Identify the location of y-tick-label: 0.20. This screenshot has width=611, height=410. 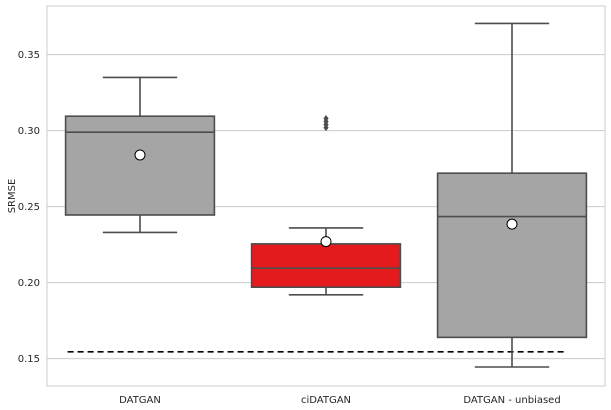
(29, 283).